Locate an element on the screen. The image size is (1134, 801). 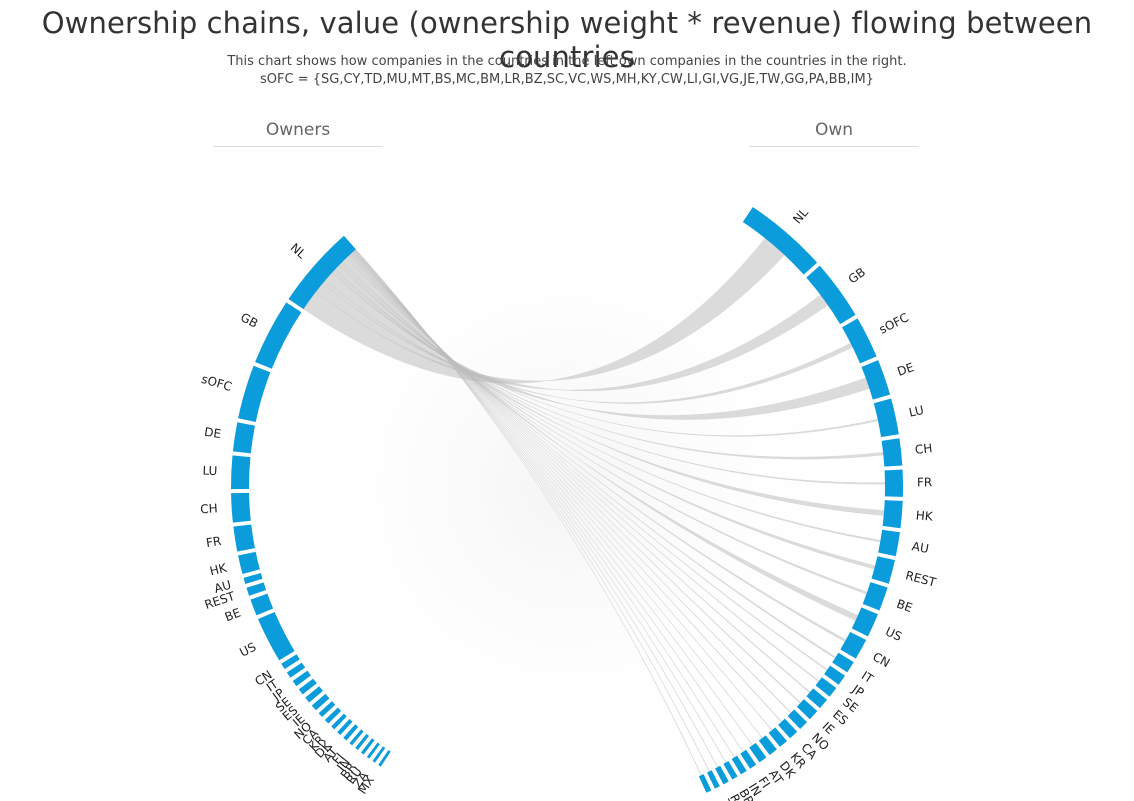
owner-arc-kr is located at coordinates (339, 721).